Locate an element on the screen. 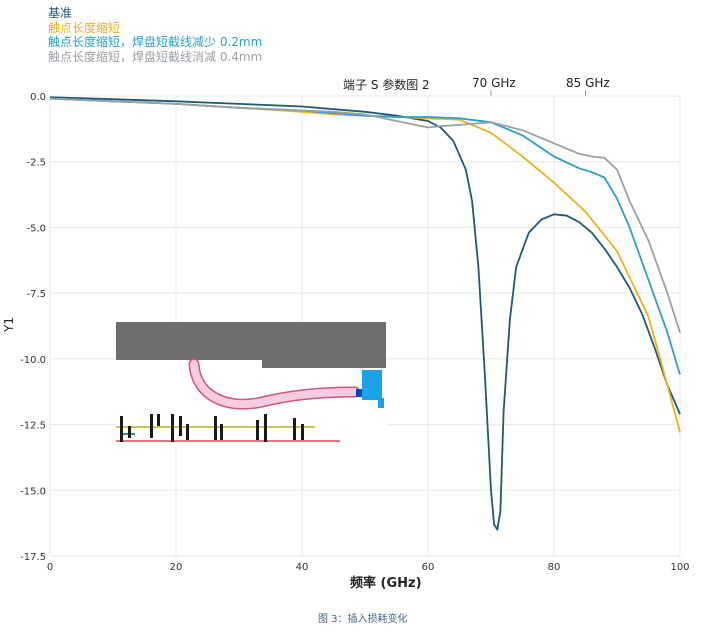 The image size is (720, 636). pcb-via-cross-section-icon is located at coordinates (251, 384).